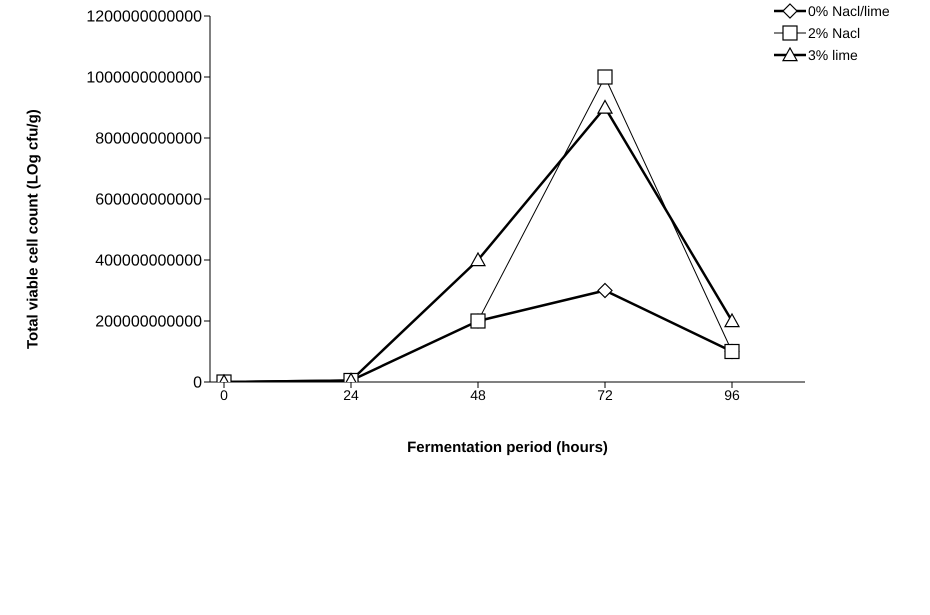  What do you see at coordinates (834, 33) in the screenshot?
I see `legend-label: 2% Nacl` at bounding box center [834, 33].